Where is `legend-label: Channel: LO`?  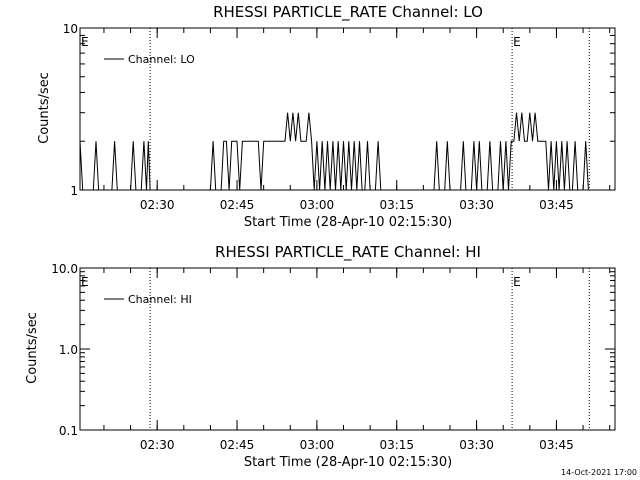 legend-label: Channel: LO is located at coordinates (161, 59).